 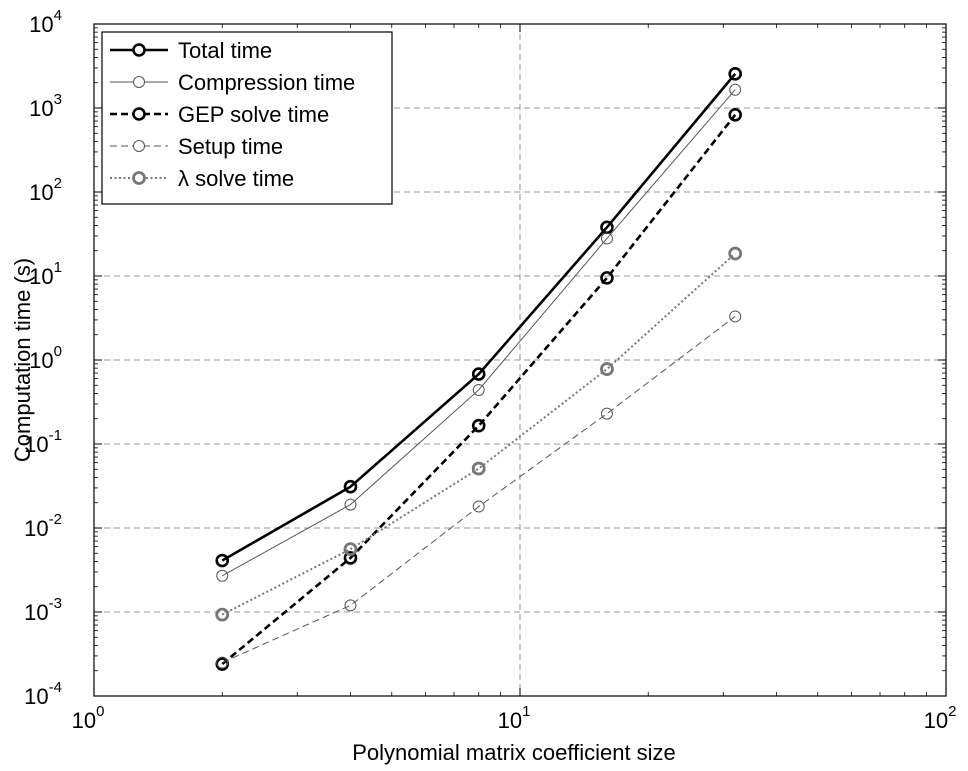 I want to click on y-tick-label: 10⁴, so click(x=45, y=22).